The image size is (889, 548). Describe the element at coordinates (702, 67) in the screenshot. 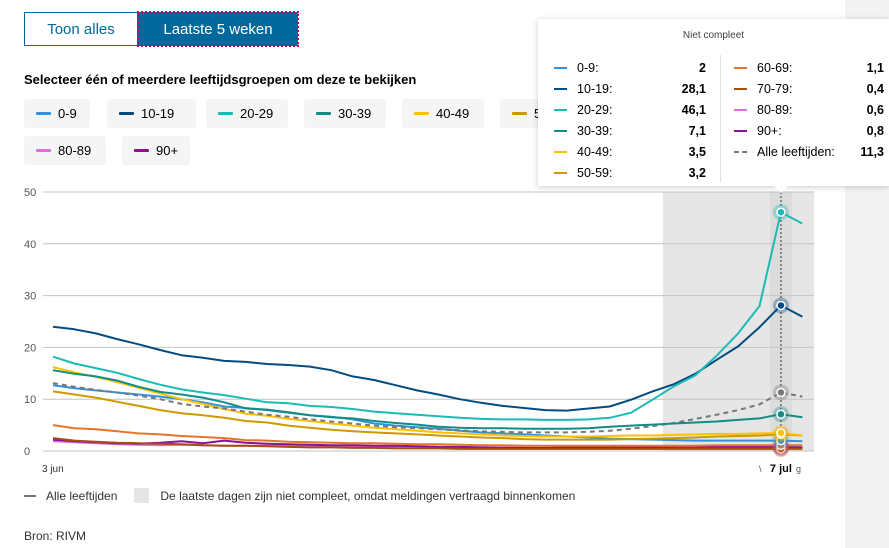

I see `tooltip-row-value: 2` at that location.